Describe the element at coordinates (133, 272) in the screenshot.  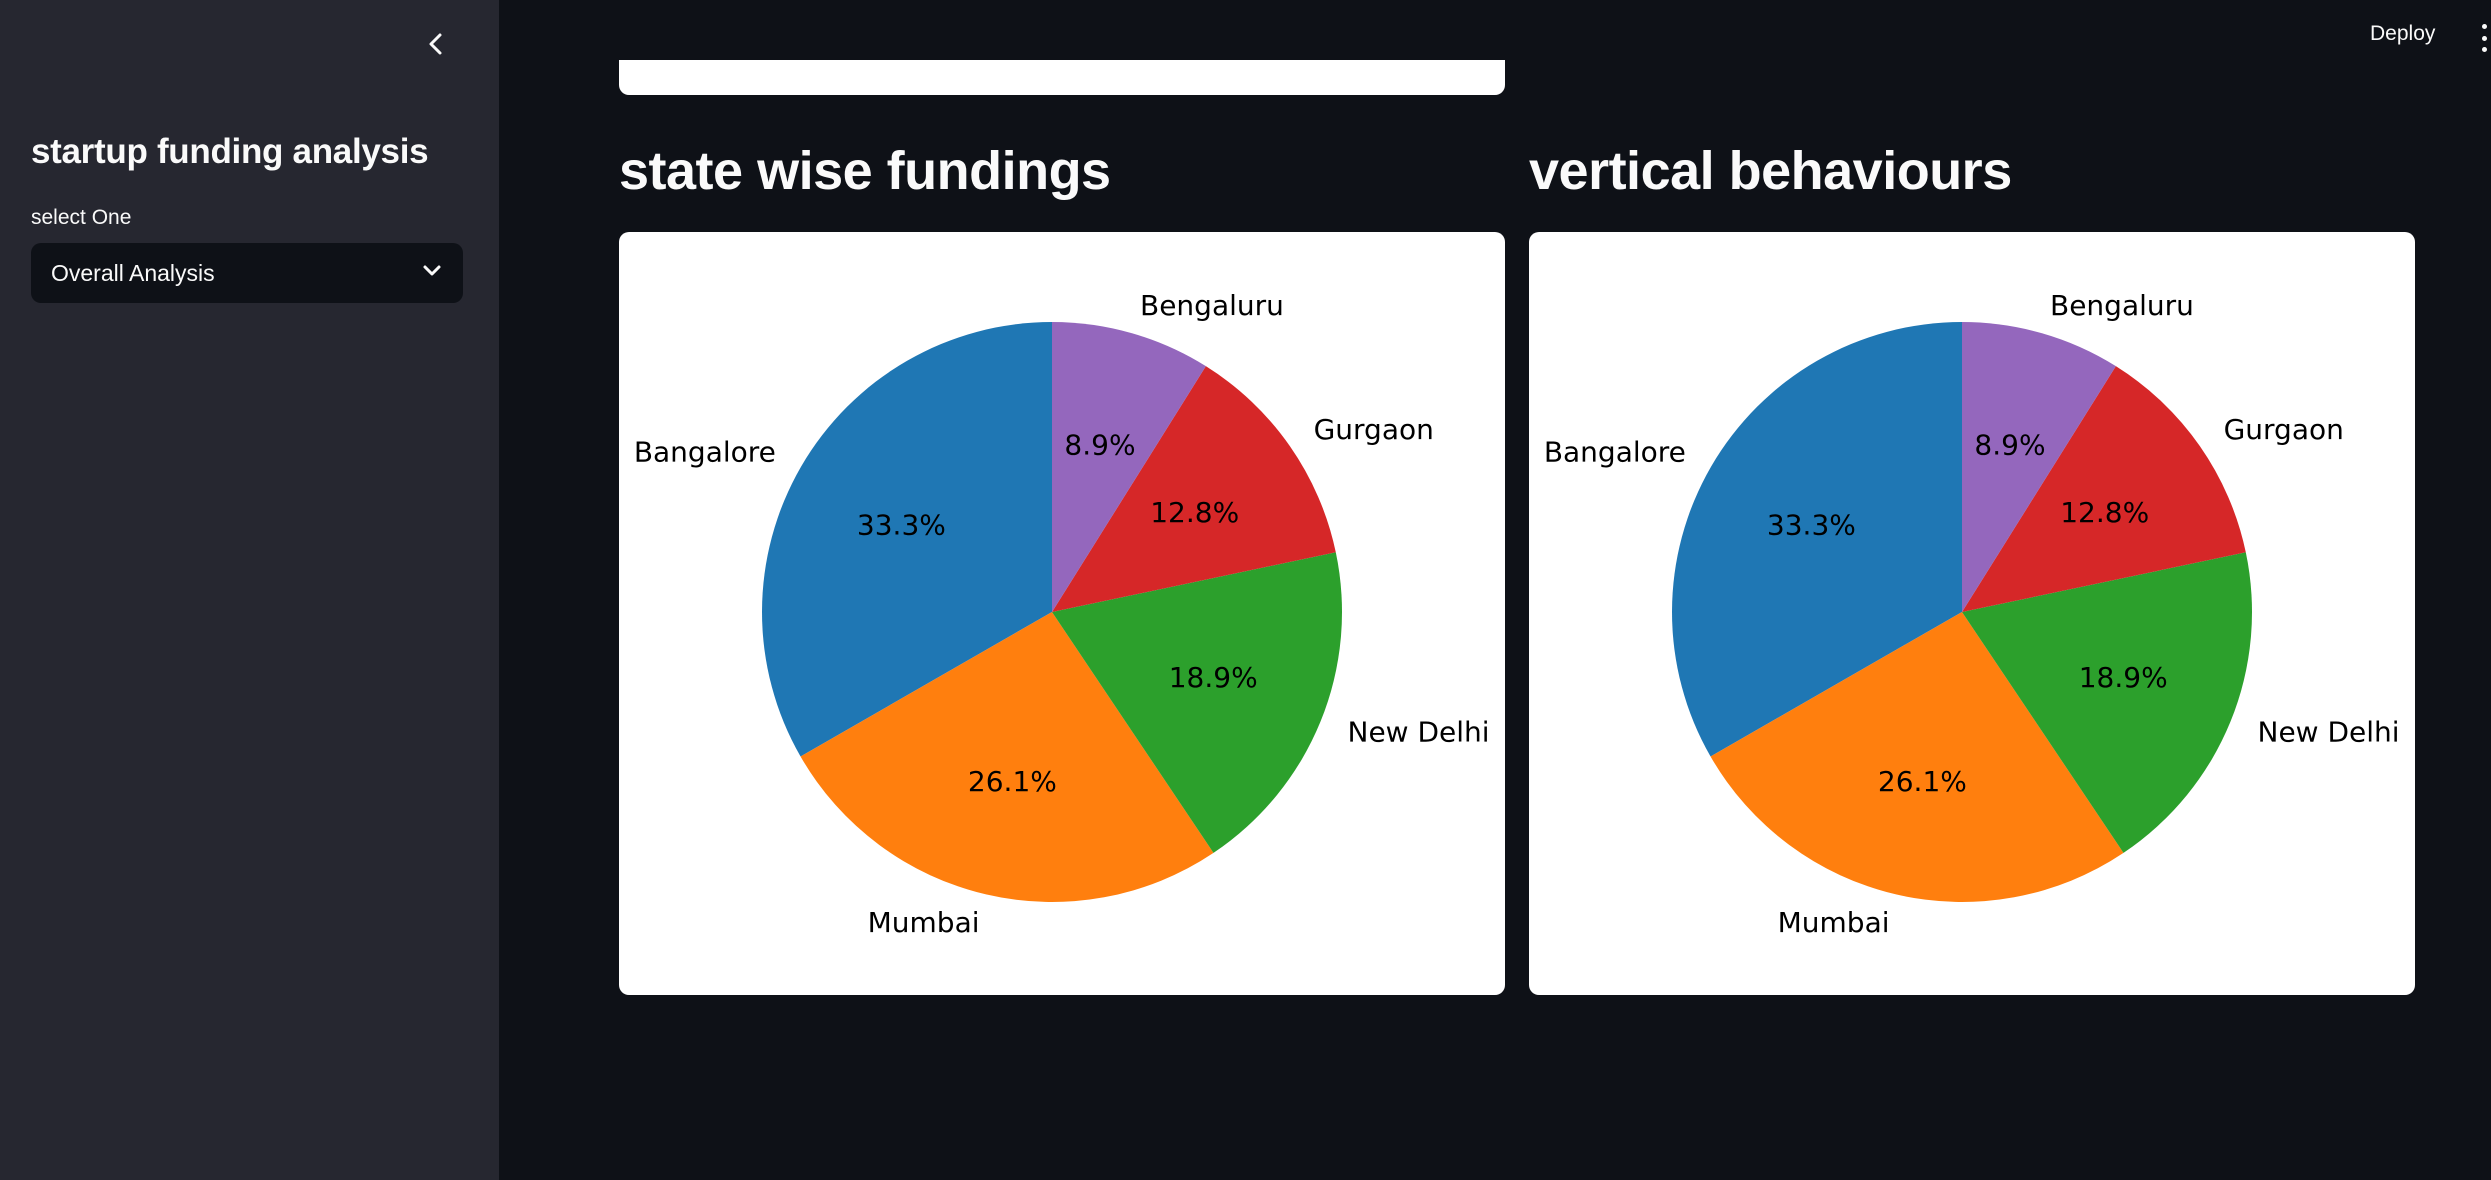
I see `select-value: Overall Analysis` at that location.